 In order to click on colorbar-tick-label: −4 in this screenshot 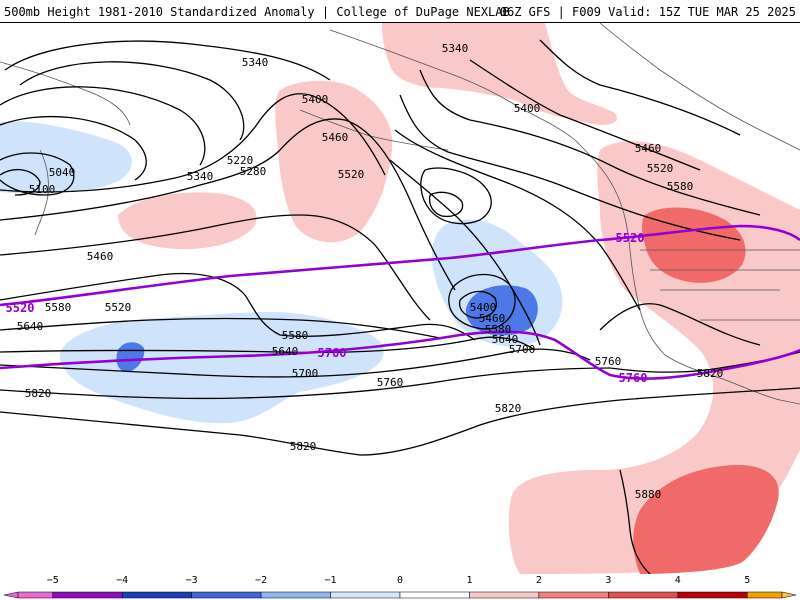, I will do `click(122, 580)`.